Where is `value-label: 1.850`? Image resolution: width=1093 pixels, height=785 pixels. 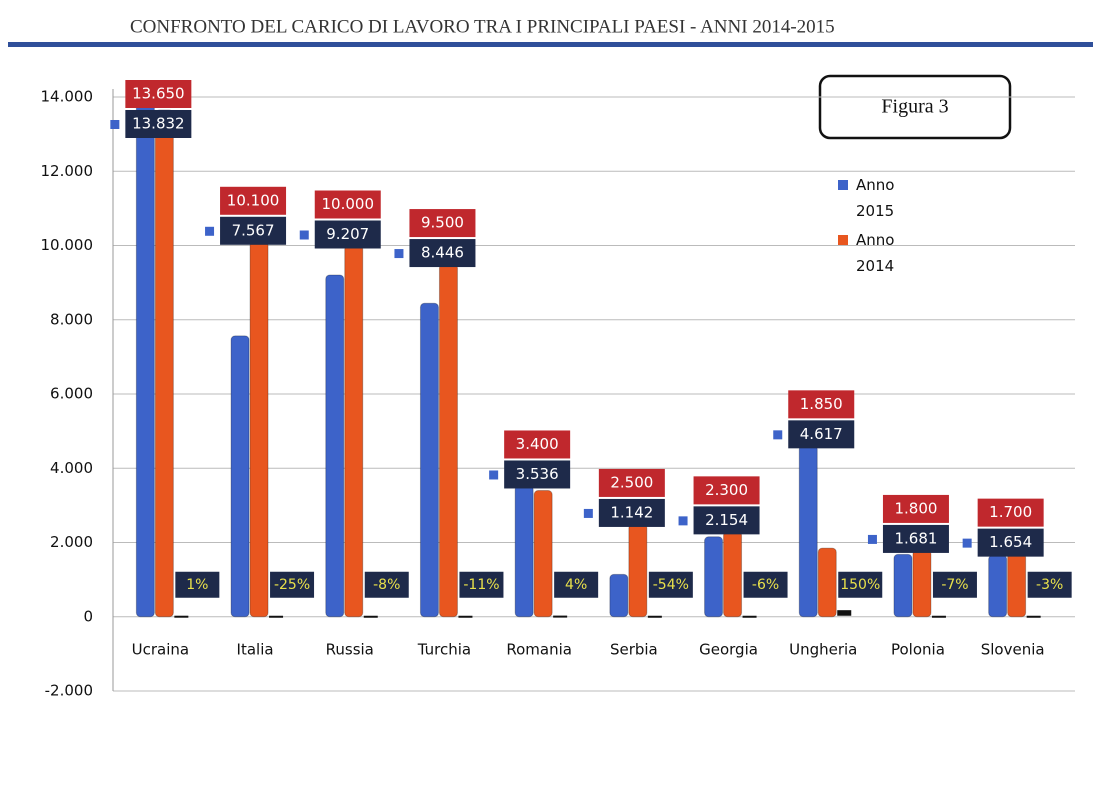 value-label: 1.850 is located at coordinates (821, 404).